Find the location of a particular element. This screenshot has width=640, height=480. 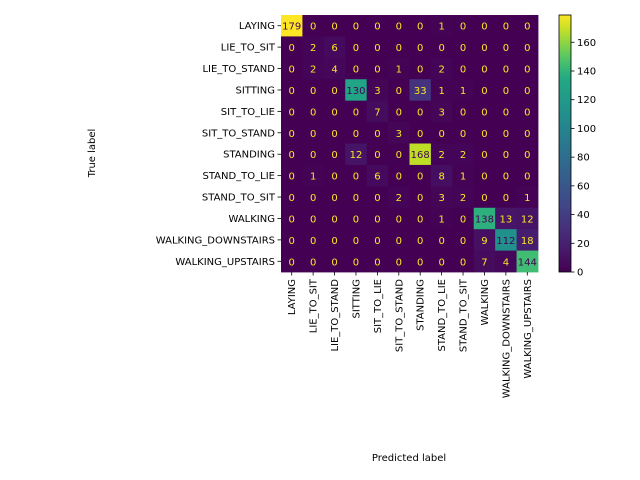

x-tick-label: STANDING is located at coordinates (421, 305).